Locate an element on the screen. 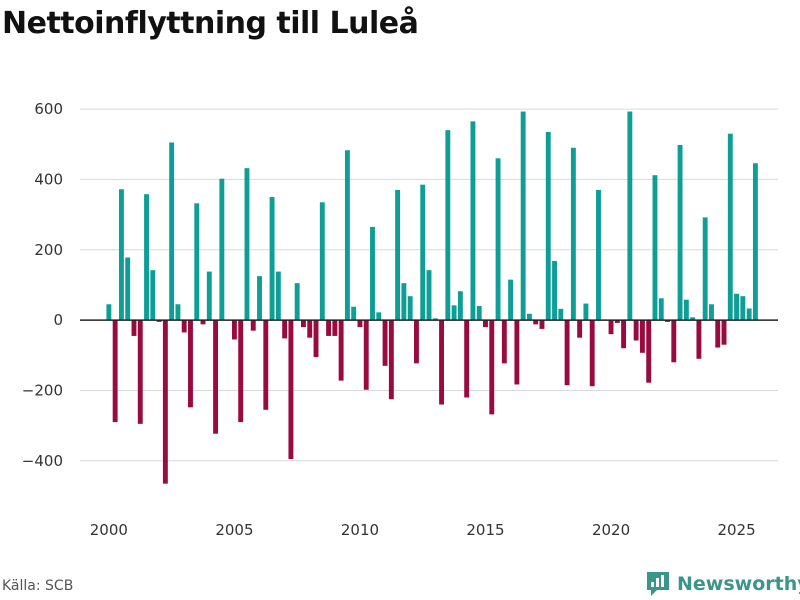  chart-title: Nettoinflyttning till Luleå is located at coordinates (210, 23).